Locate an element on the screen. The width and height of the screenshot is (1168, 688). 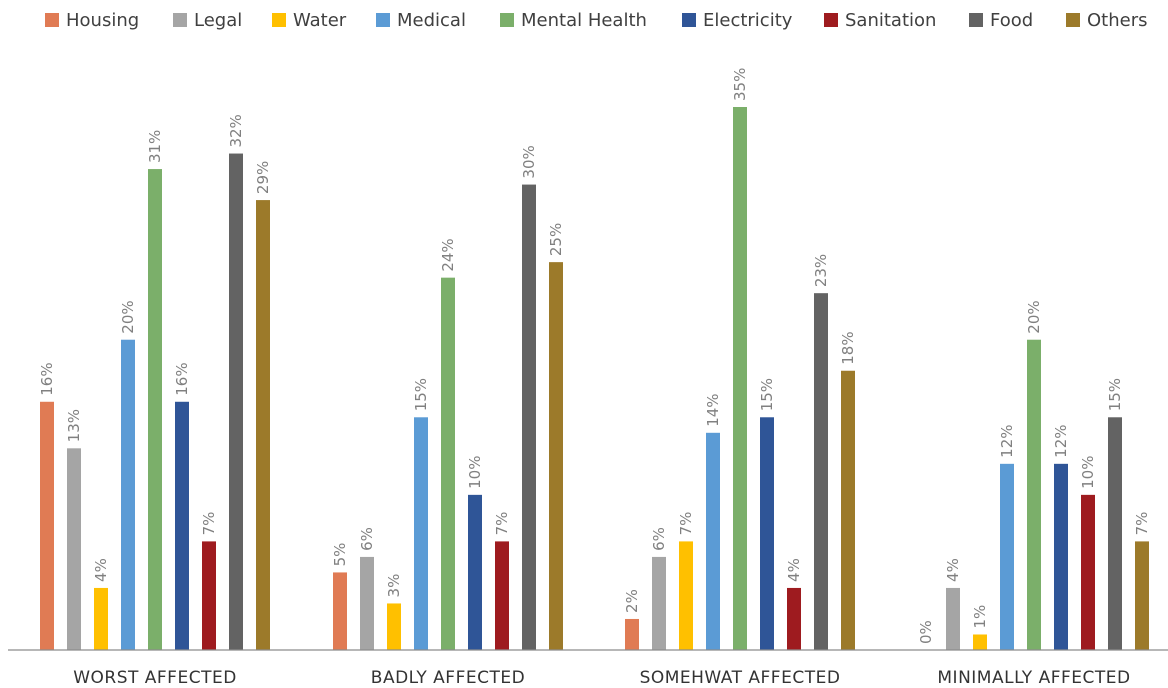
bar-badly-affected-housing is located at coordinates (340, 611).